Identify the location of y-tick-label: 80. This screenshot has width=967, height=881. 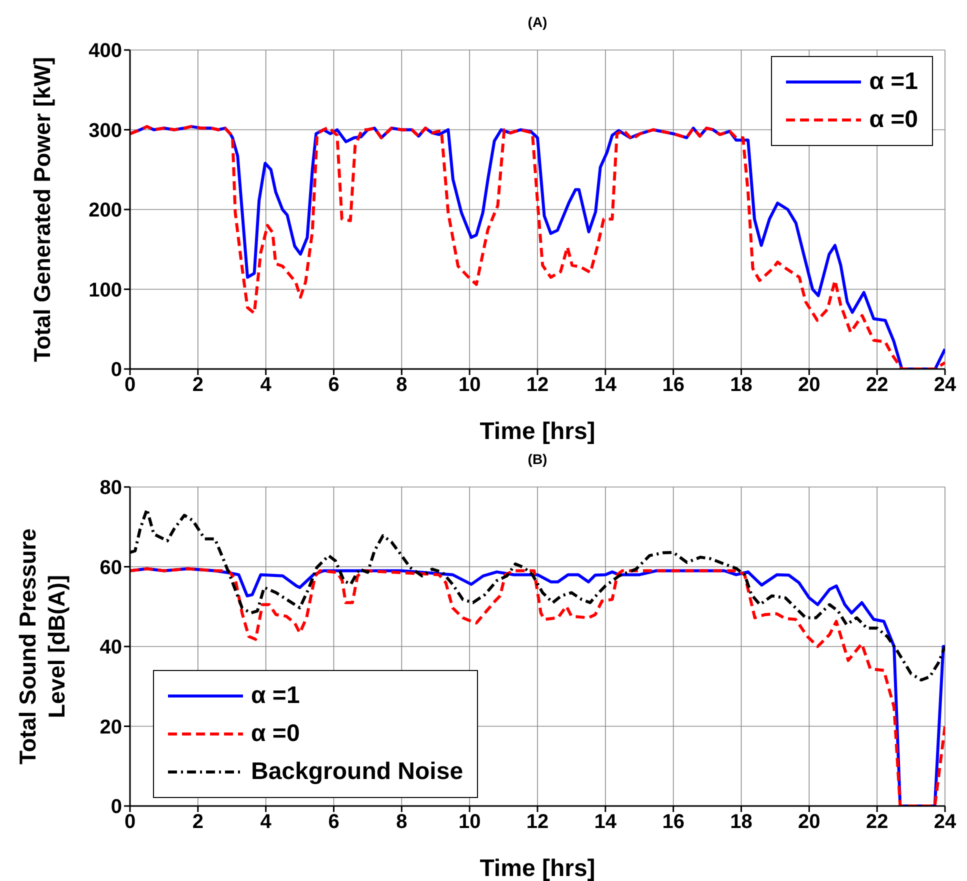
(111, 488).